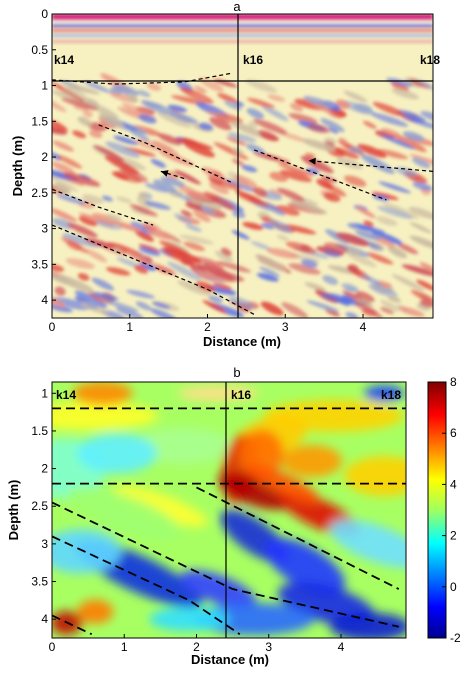 The height and width of the screenshot is (676, 474). What do you see at coordinates (207, 327) in the screenshot?
I see `panel-a-xtick-2: 2` at bounding box center [207, 327].